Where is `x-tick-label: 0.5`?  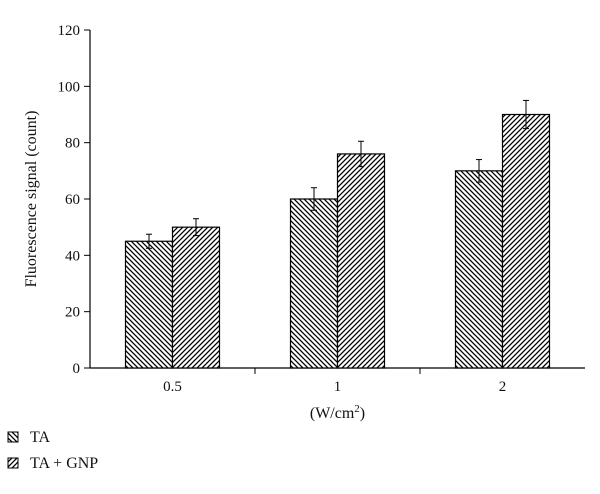
x-tick-label: 0.5 is located at coordinates (172, 387).